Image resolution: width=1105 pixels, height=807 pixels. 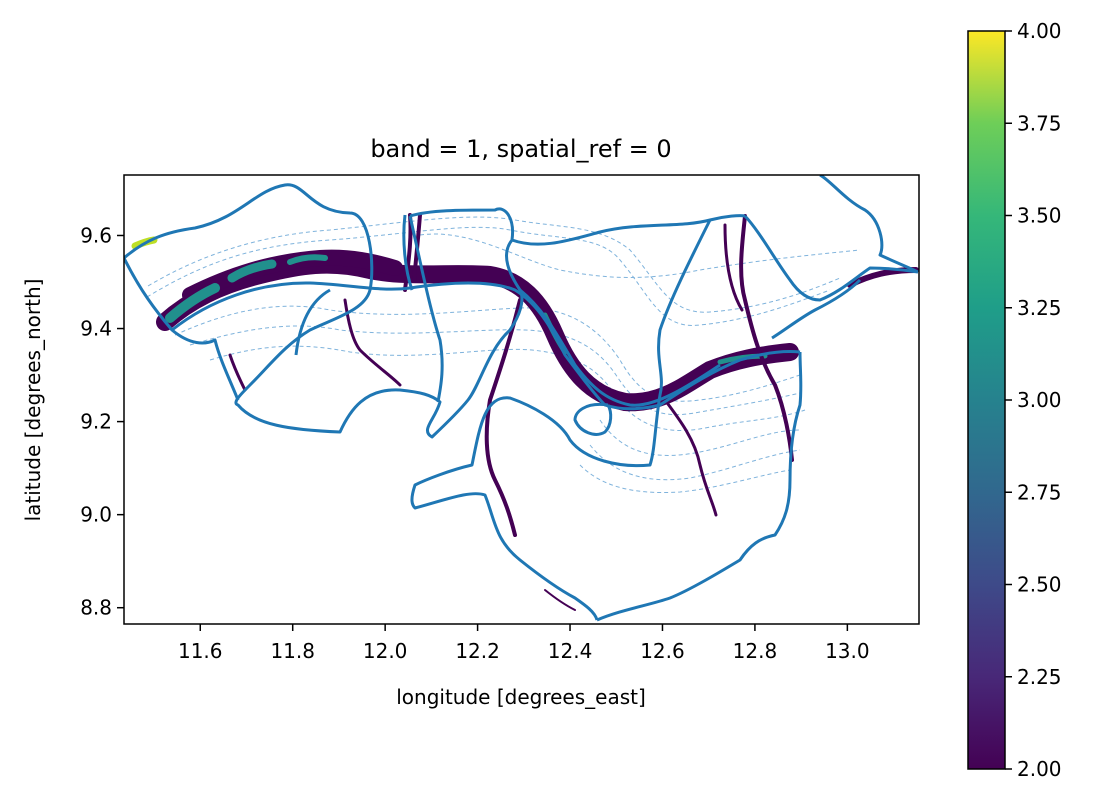 I want to click on colorbar-tick-label: 3.25, so click(x=1039, y=308).